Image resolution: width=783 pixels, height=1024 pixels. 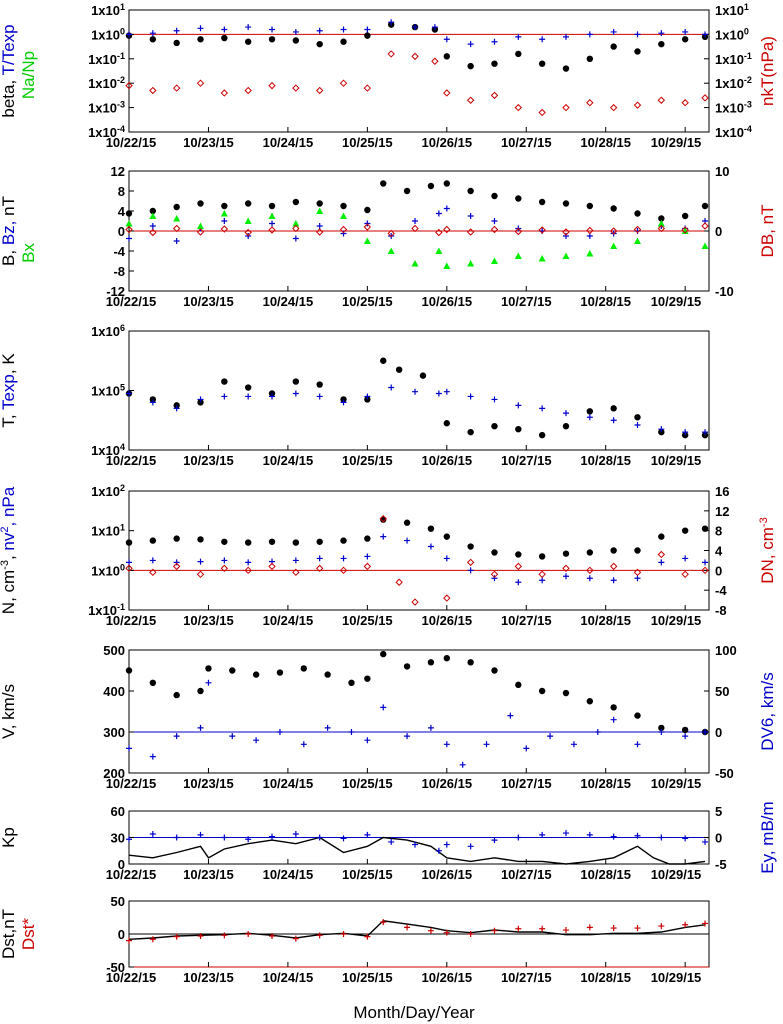 What do you see at coordinates (122, 447) in the screenshot?
I see `y-tick-label-left-temp-exponent: 4` at bounding box center [122, 447].